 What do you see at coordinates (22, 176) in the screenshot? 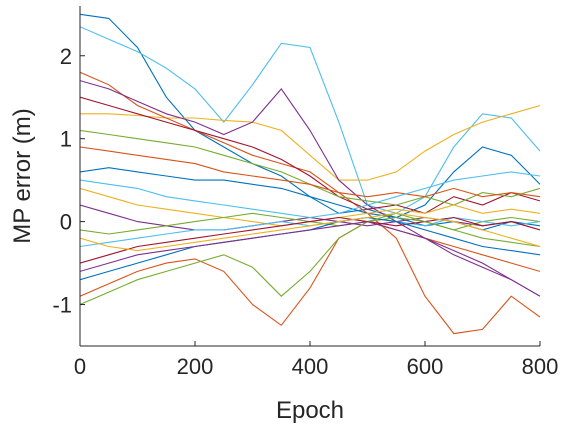
I see `y-axis-title: MP error (m)` at bounding box center [22, 176].